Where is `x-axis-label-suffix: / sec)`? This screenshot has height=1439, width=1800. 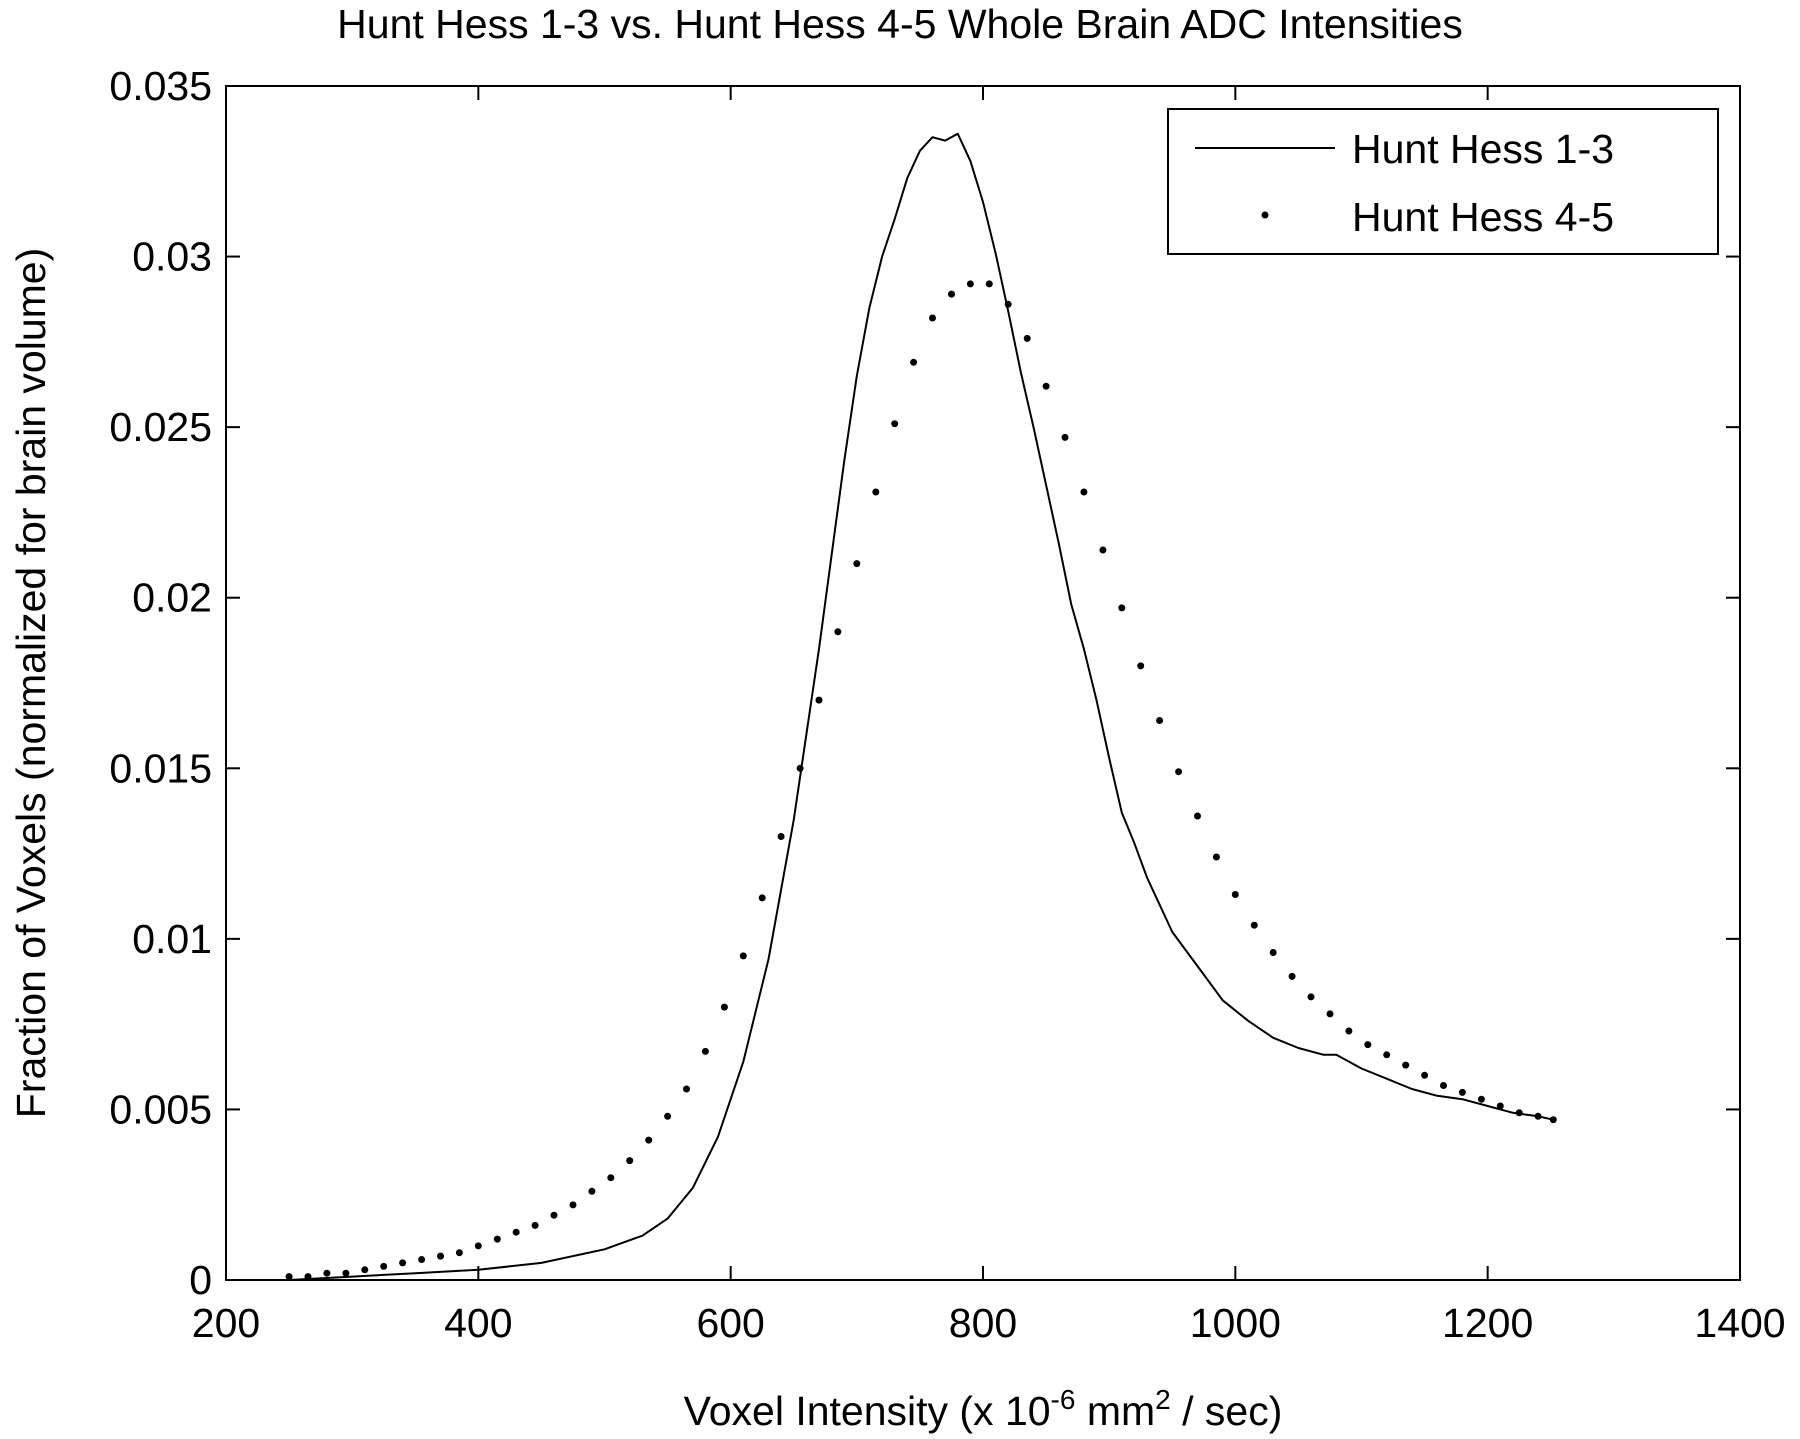 x-axis-label-suffix: / sec) is located at coordinates (1227, 1411).